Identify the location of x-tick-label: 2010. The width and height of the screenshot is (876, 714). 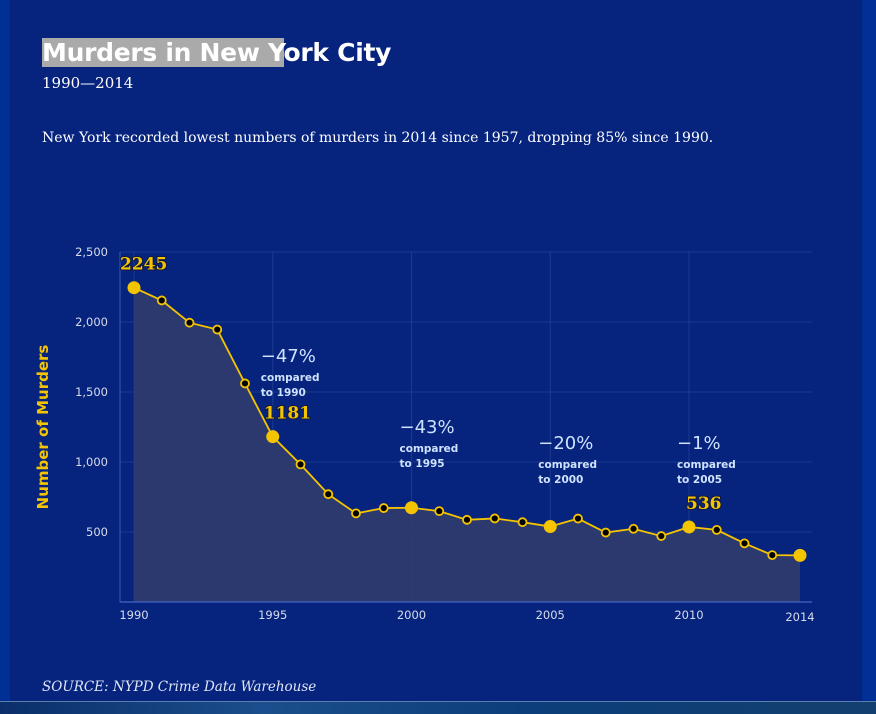
(688, 615).